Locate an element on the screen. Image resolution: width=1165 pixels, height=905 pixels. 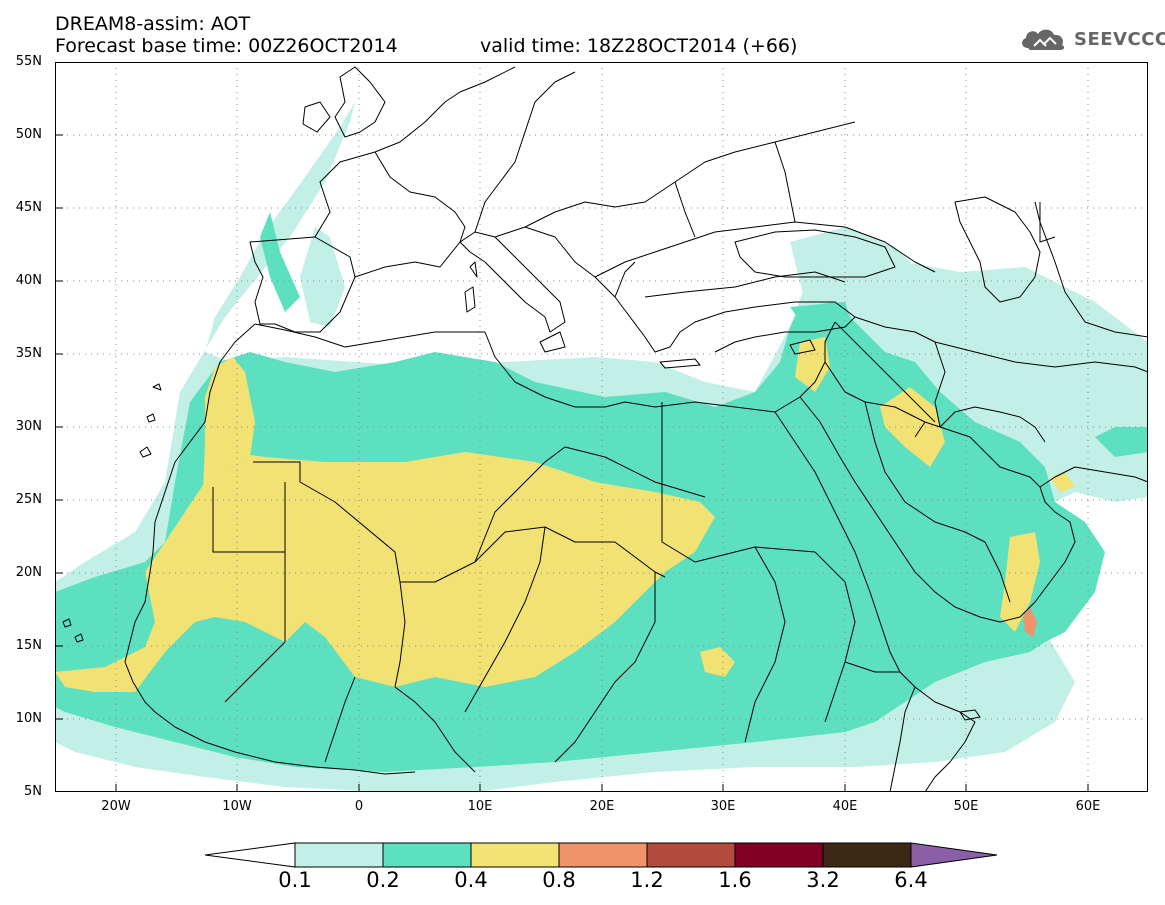
lat-label: 40N is located at coordinates (28, 280).